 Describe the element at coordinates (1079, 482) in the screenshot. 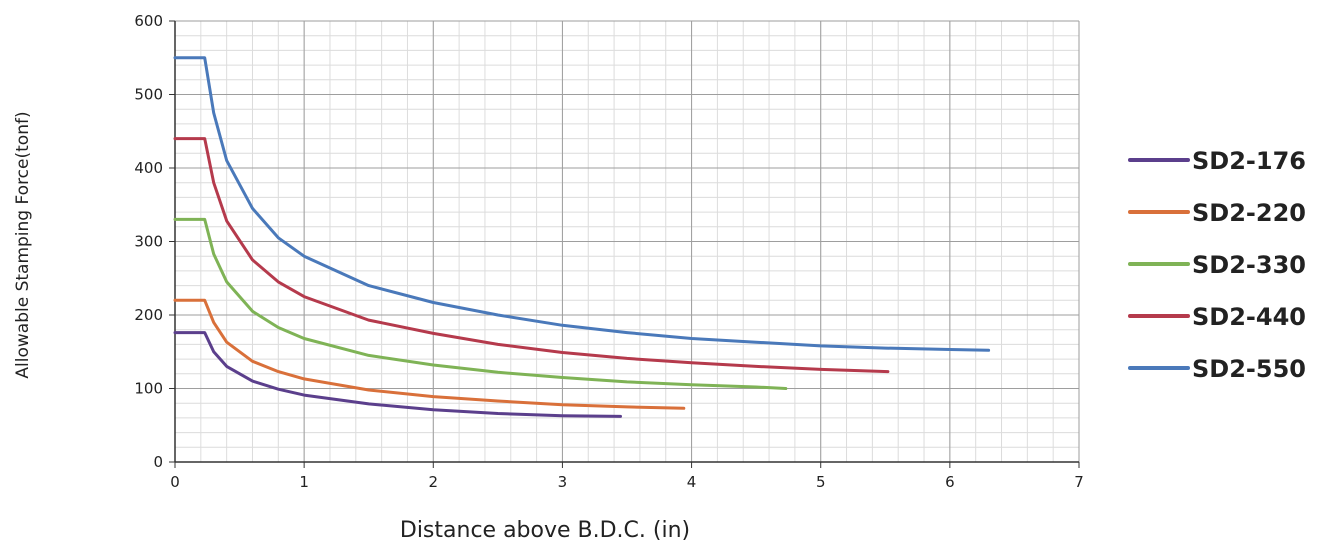

I see `x-tick-label: 7` at that location.